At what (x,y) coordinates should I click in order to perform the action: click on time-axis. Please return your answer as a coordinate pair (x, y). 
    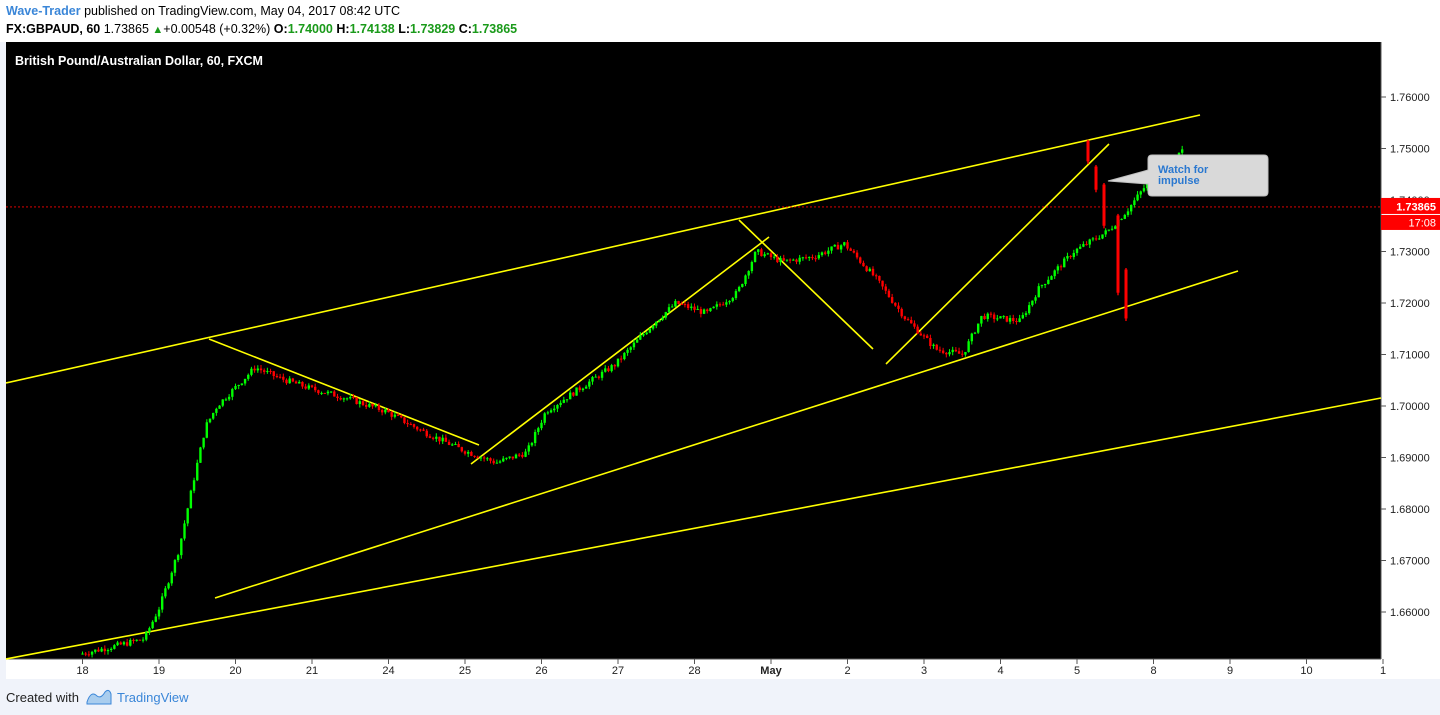
    Looking at the image, I should click on (723, 669).